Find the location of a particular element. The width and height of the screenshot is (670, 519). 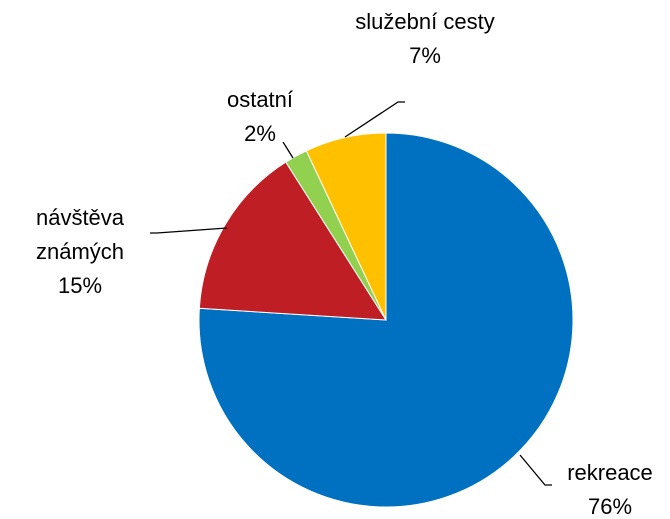

slice-label: služební cesty 7% is located at coordinates (425, 39).